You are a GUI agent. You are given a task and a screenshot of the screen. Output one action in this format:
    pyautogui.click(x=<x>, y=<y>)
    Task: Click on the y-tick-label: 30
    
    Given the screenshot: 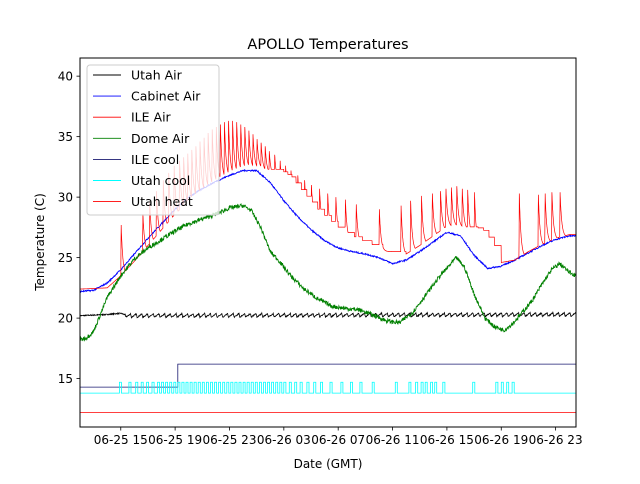 What is the action you would take?
    pyautogui.click(x=65, y=198)
    